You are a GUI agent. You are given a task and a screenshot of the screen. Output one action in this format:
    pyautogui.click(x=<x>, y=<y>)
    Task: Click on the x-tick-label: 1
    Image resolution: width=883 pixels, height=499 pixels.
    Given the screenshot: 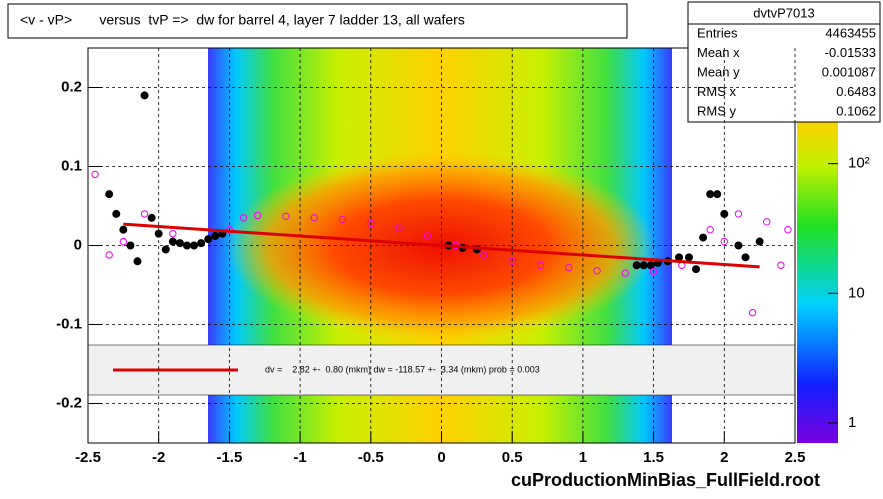 What is the action you would take?
    pyautogui.click(x=583, y=457)
    